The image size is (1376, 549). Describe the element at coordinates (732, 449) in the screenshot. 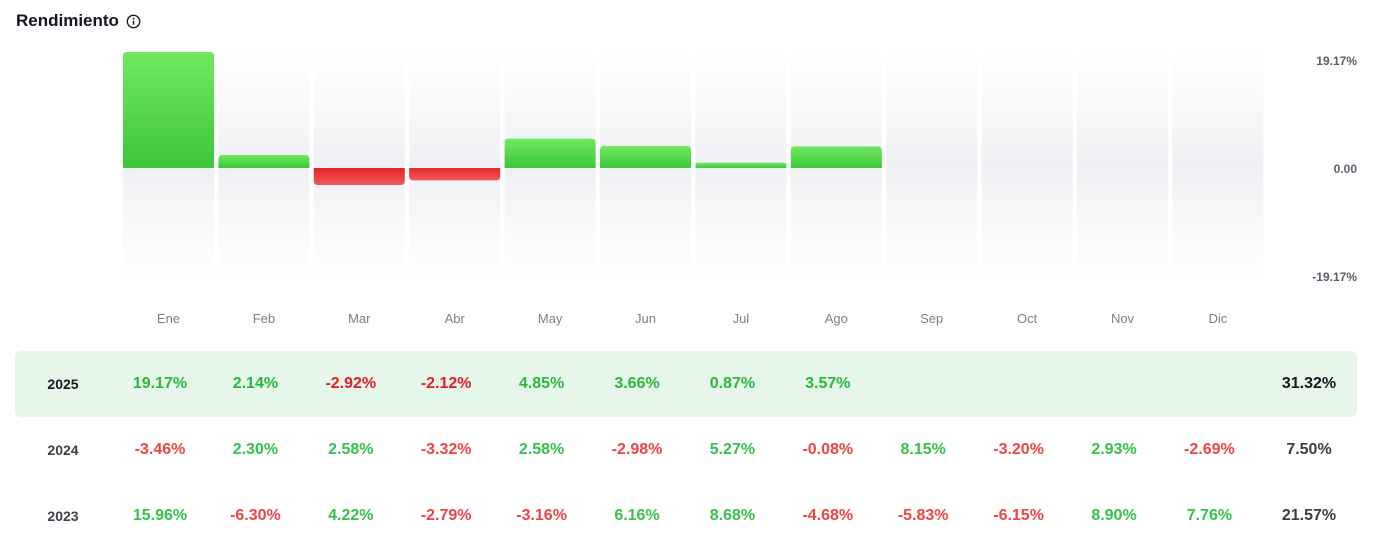

I see `month-return-cell: 5.27%` at that location.